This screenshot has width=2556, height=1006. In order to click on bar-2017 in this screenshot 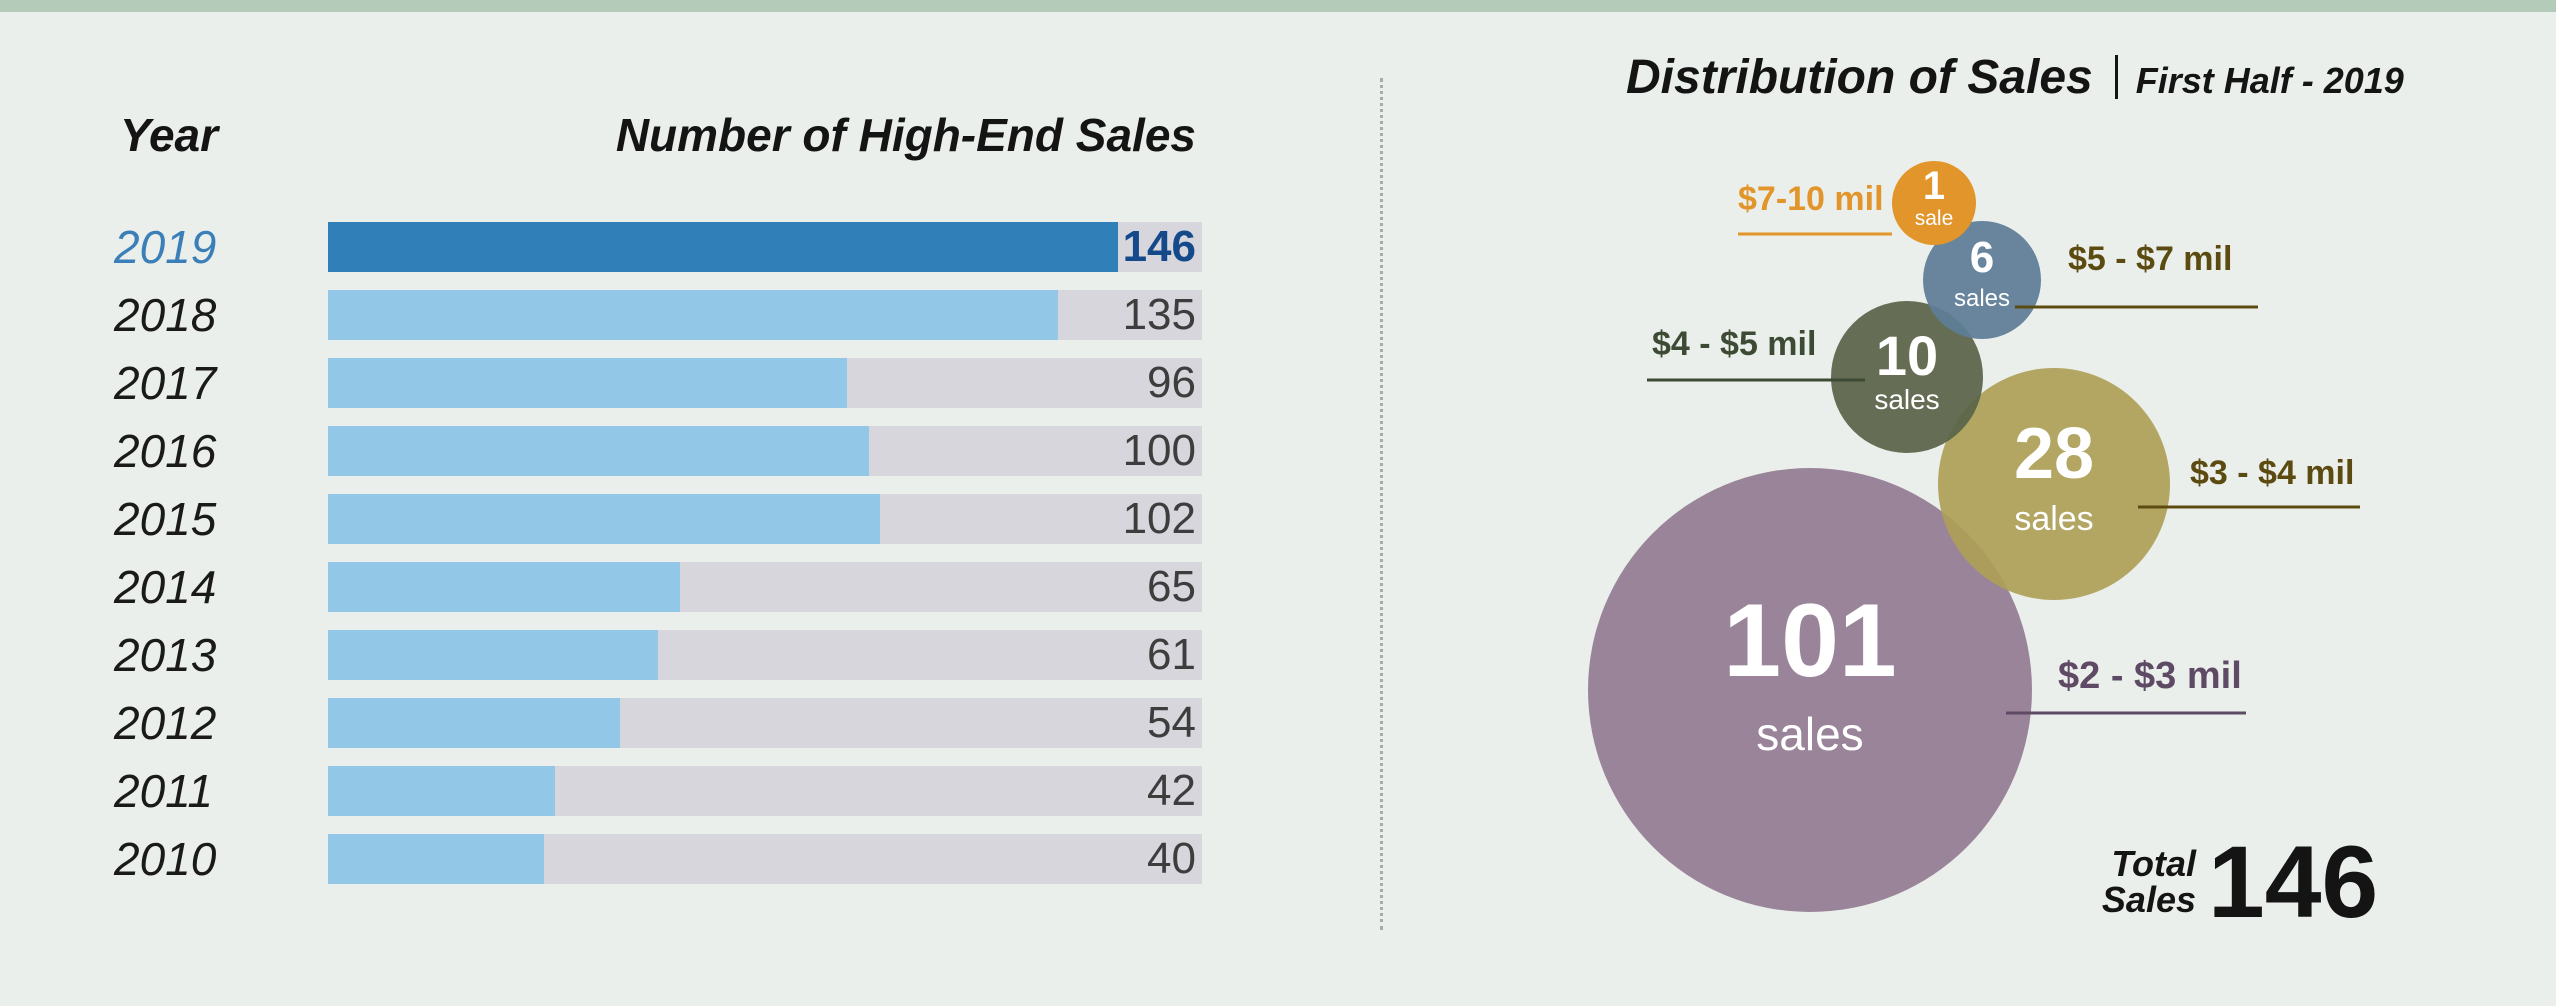, I will do `click(587, 383)`.